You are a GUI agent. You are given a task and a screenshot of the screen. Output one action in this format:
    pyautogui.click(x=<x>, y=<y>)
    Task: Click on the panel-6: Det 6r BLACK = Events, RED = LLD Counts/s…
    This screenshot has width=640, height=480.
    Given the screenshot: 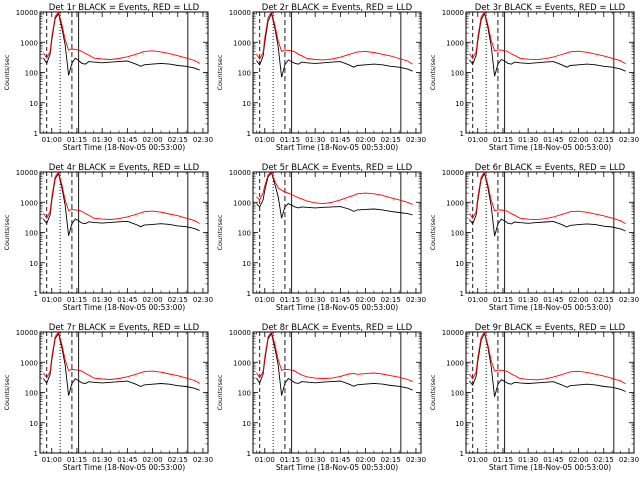 What is the action you would take?
    pyautogui.click(x=534, y=237)
    